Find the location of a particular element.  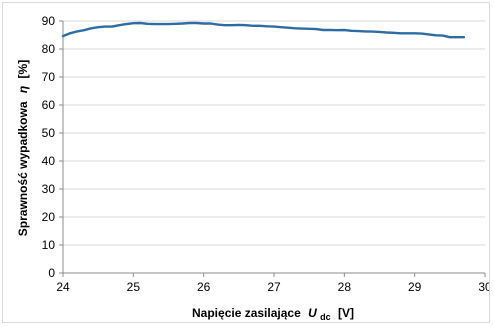

x-tick-labels: 24 25 26 27 28 29 30 is located at coordinates (274, 287).